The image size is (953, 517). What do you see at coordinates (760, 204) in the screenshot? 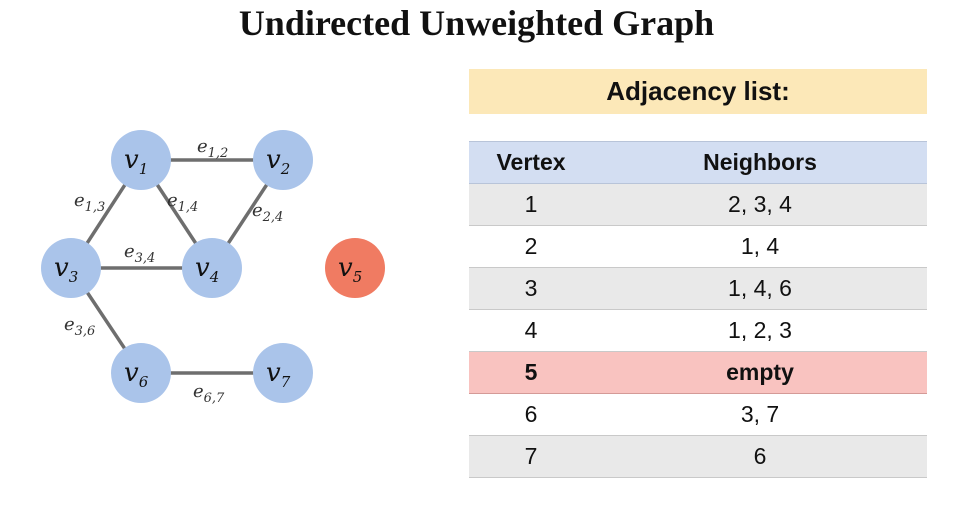
I see `neighbors-cell: 2, 3, 4` at bounding box center [760, 204].